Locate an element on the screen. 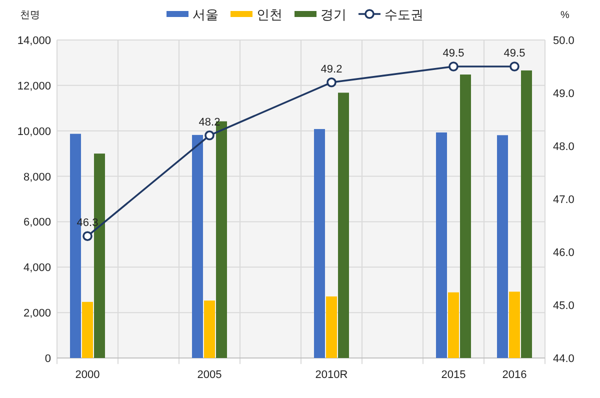 The height and width of the screenshot is (398, 600). y2-tick-label: 48.0 is located at coordinates (563, 147).